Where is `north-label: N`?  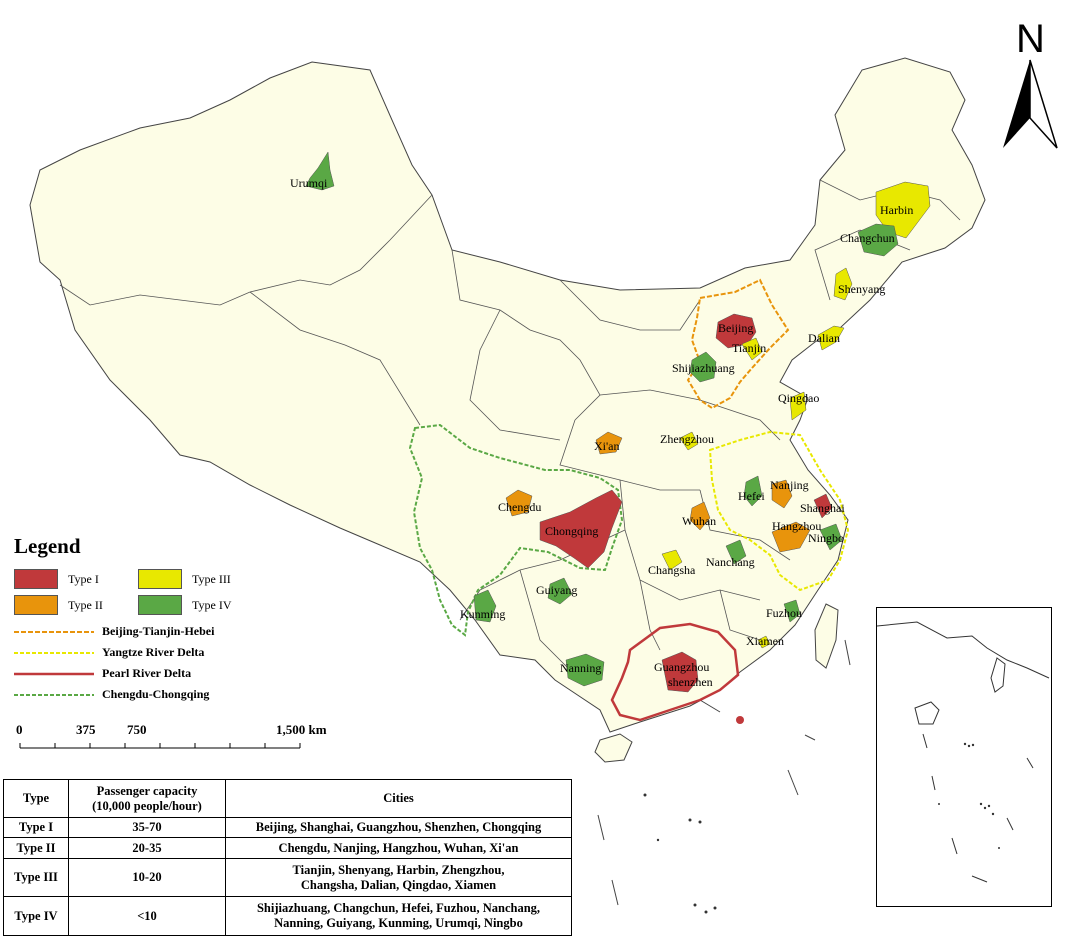 north-label: N is located at coordinates (1030, 39).